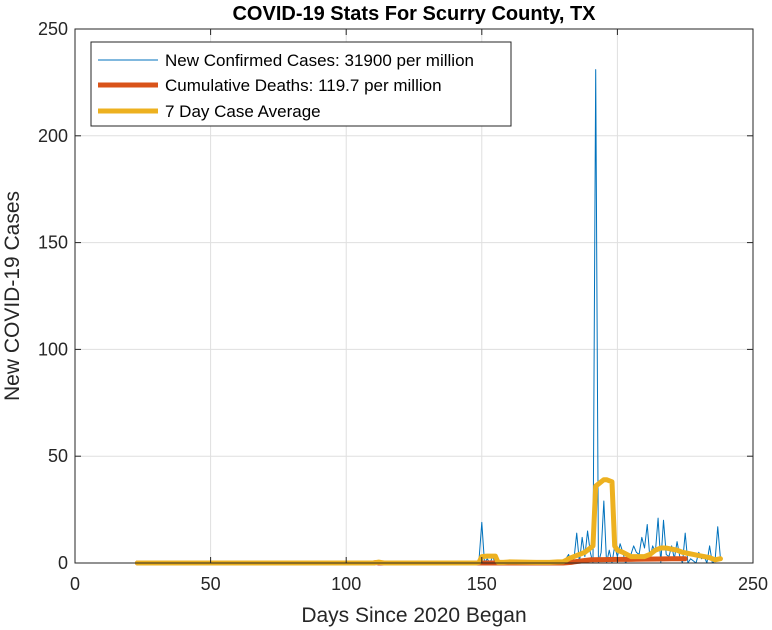 Image resolution: width=772 pixels, height=630 pixels. Describe the element at coordinates (211, 584) in the screenshot. I see `x-tick-label: 50` at that location.